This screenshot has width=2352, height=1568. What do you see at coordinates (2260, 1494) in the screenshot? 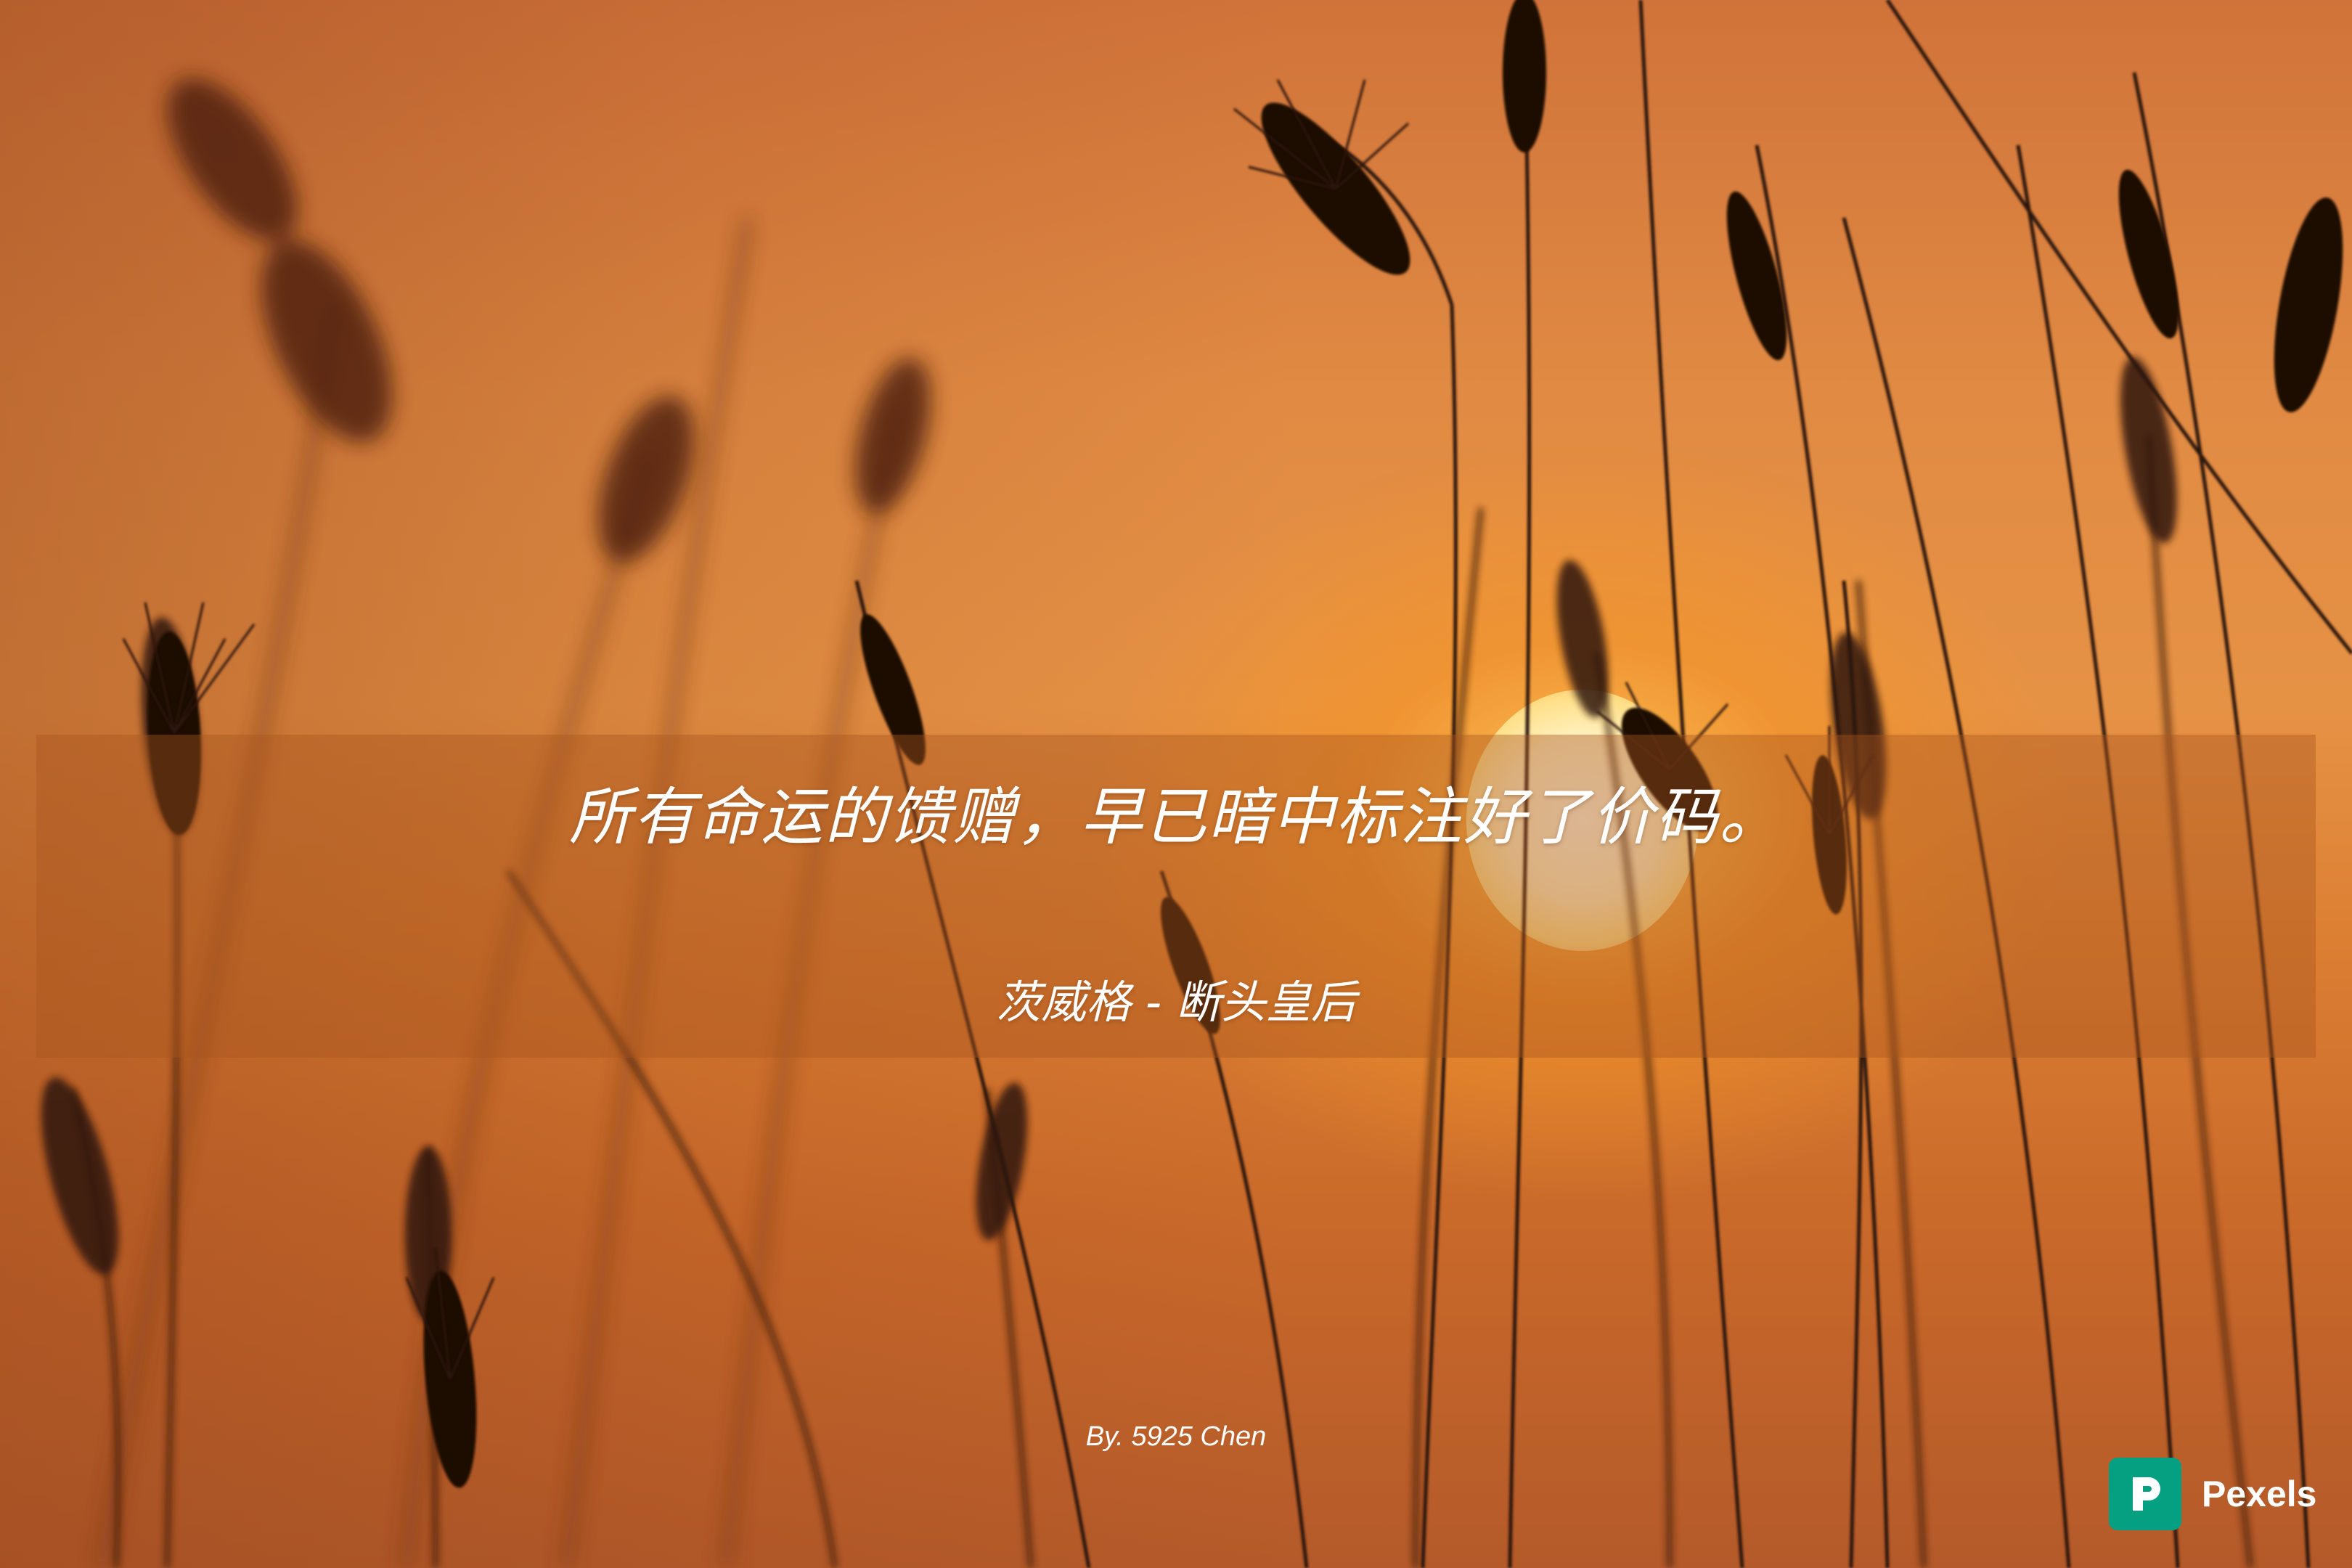
I see `pexels-brand-text: Pexels` at bounding box center [2260, 1494].